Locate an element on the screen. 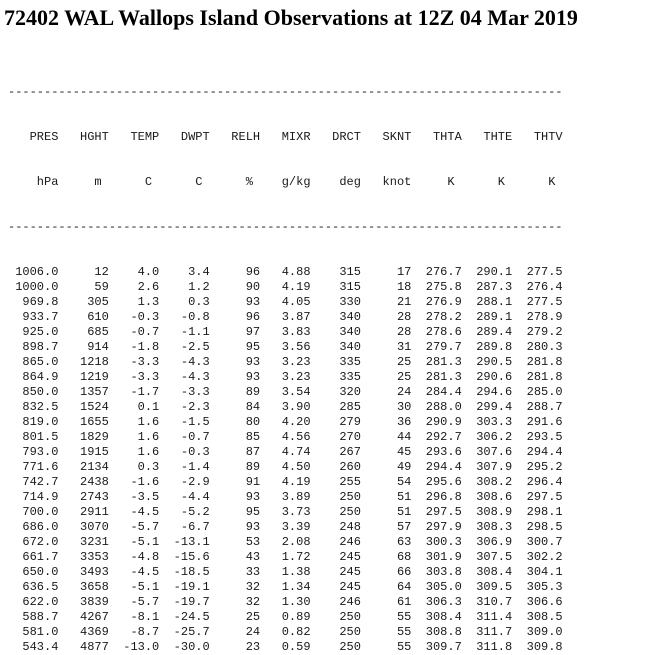 This screenshot has height=655, width=658. cell: 59 is located at coordinates (83, 287).